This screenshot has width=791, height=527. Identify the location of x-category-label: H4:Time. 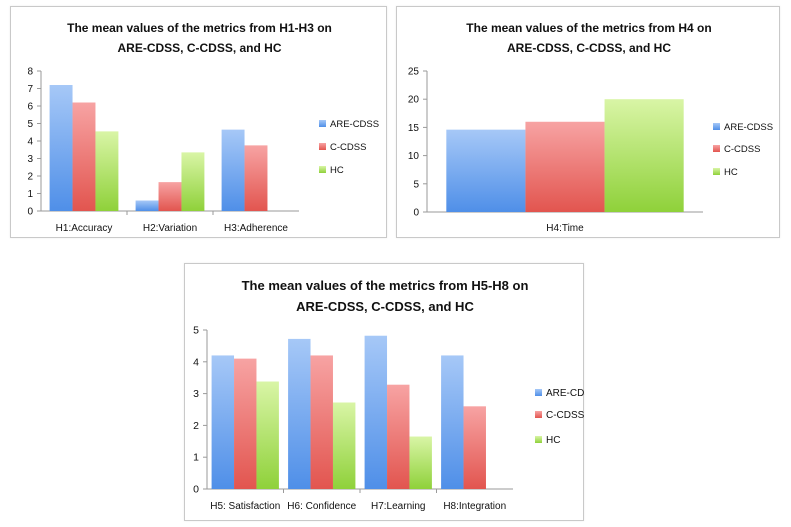
(565, 228).